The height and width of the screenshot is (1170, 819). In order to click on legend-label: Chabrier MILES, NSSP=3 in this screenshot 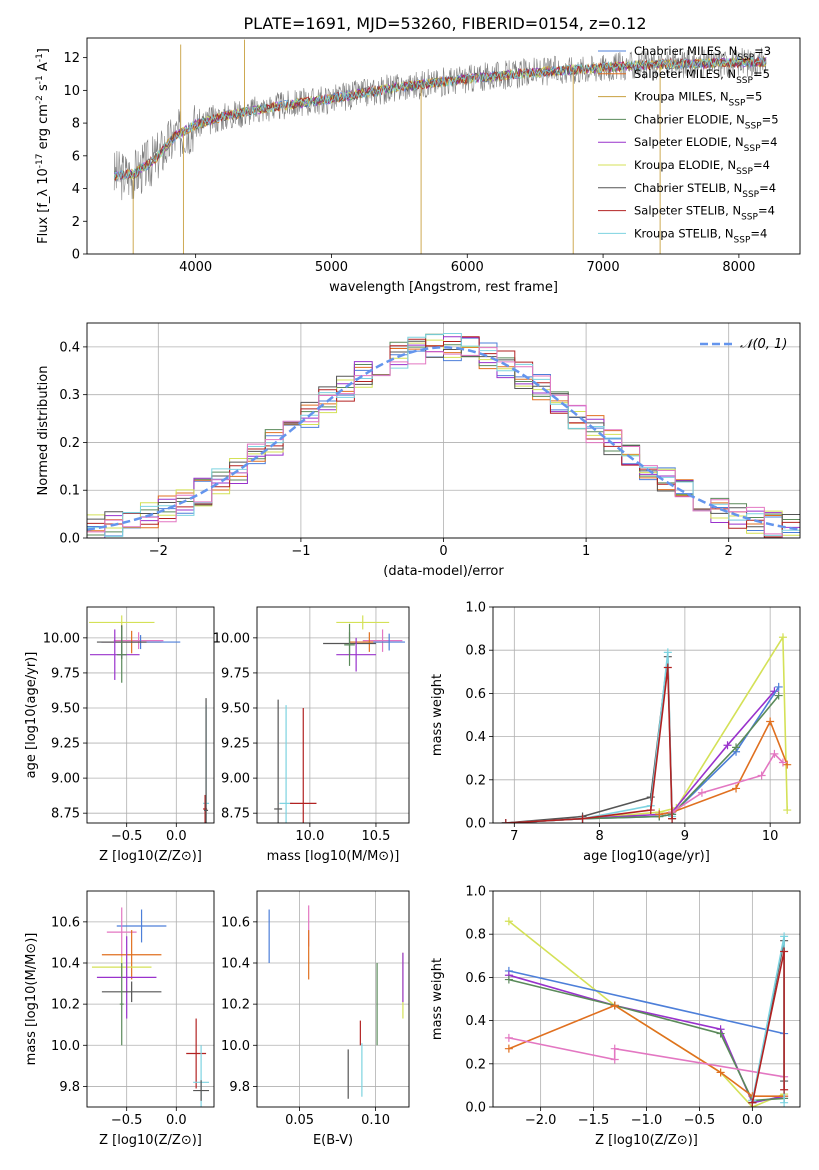, I will do `click(702, 53)`.